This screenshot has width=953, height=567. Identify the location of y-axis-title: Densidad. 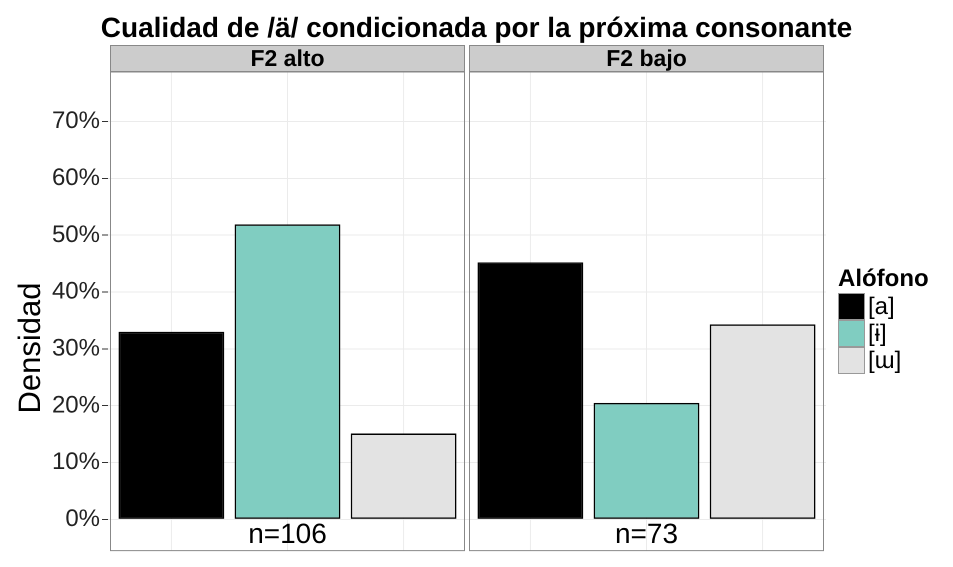
(30, 349).